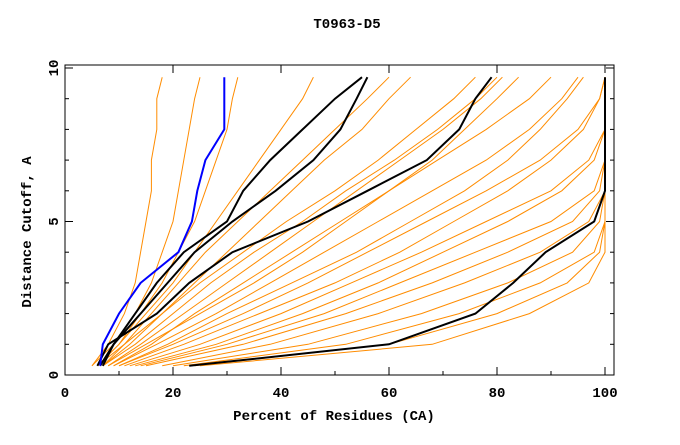 Image resolution: width=680 pixels, height=445 pixels. What do you see at coordinates (334, 417) in the screenshot?
I see `x-axis-label: Percent of Residues (CA)` at bounding box center [334, 417].